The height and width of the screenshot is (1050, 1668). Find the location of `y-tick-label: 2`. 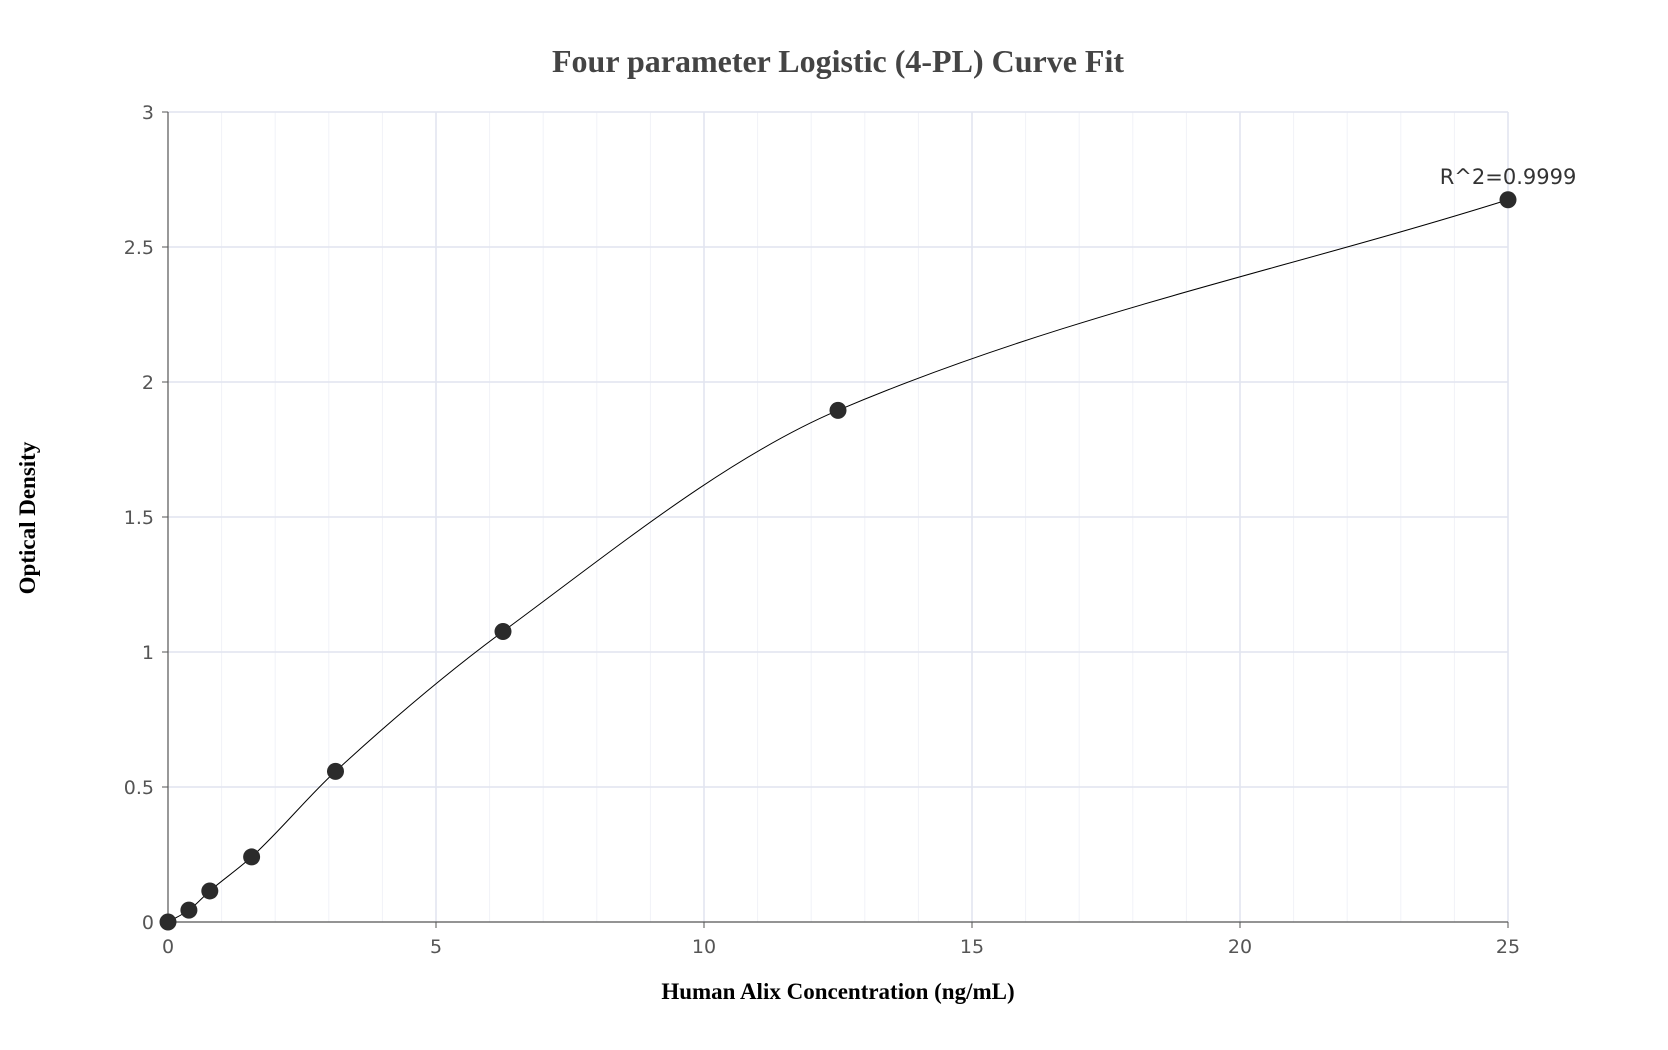

y-tick-label: 2 is located at coordinates (148, 383).